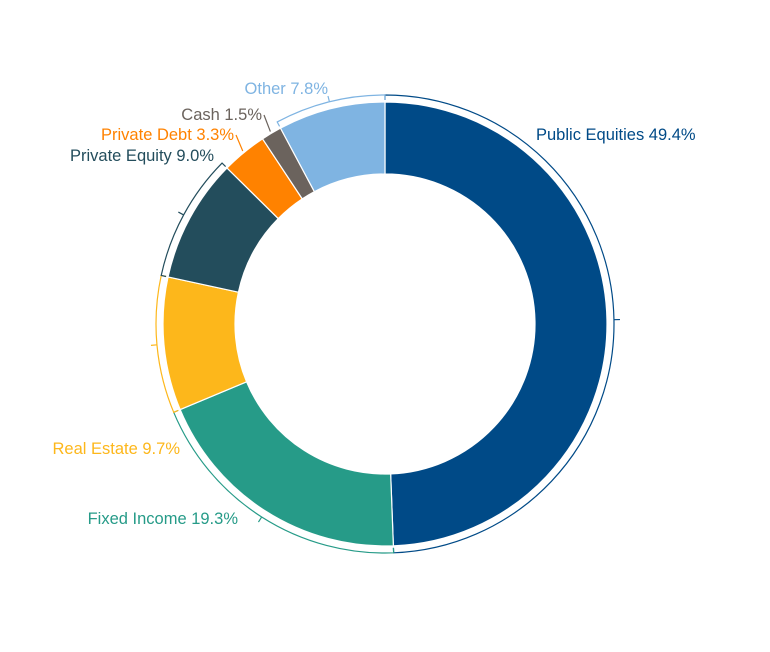 This screenshot has height=652, width=770. I want to click on label-fixed-income: Fixed Income 19.3%, so click(163, 519).